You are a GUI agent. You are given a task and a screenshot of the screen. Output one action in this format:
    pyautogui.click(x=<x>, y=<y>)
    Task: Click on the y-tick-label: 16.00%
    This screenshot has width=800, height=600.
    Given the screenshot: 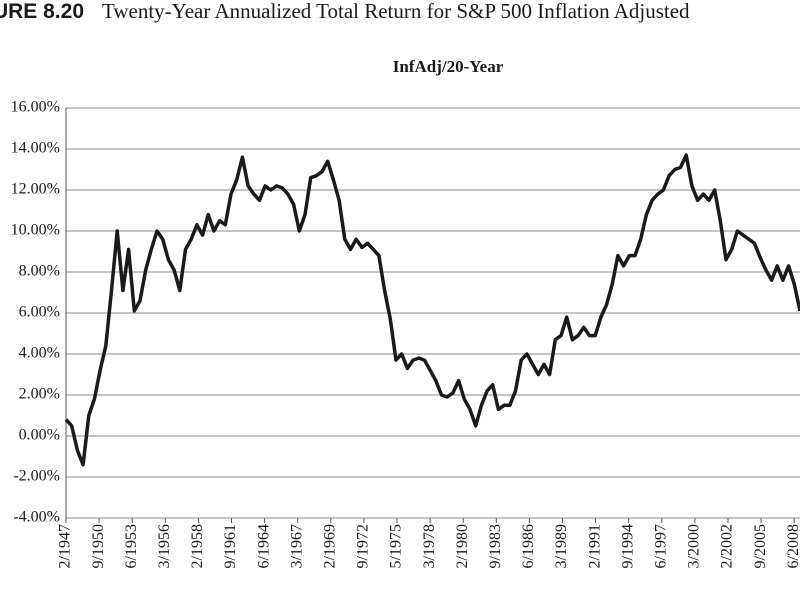 What is the action you would take?
    pyautogui.click(x=35, y=107)
    